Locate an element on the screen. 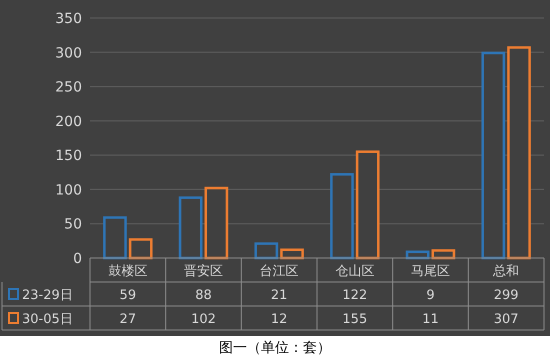  y-tick-label: 50 is located at coordinates (73, 224).